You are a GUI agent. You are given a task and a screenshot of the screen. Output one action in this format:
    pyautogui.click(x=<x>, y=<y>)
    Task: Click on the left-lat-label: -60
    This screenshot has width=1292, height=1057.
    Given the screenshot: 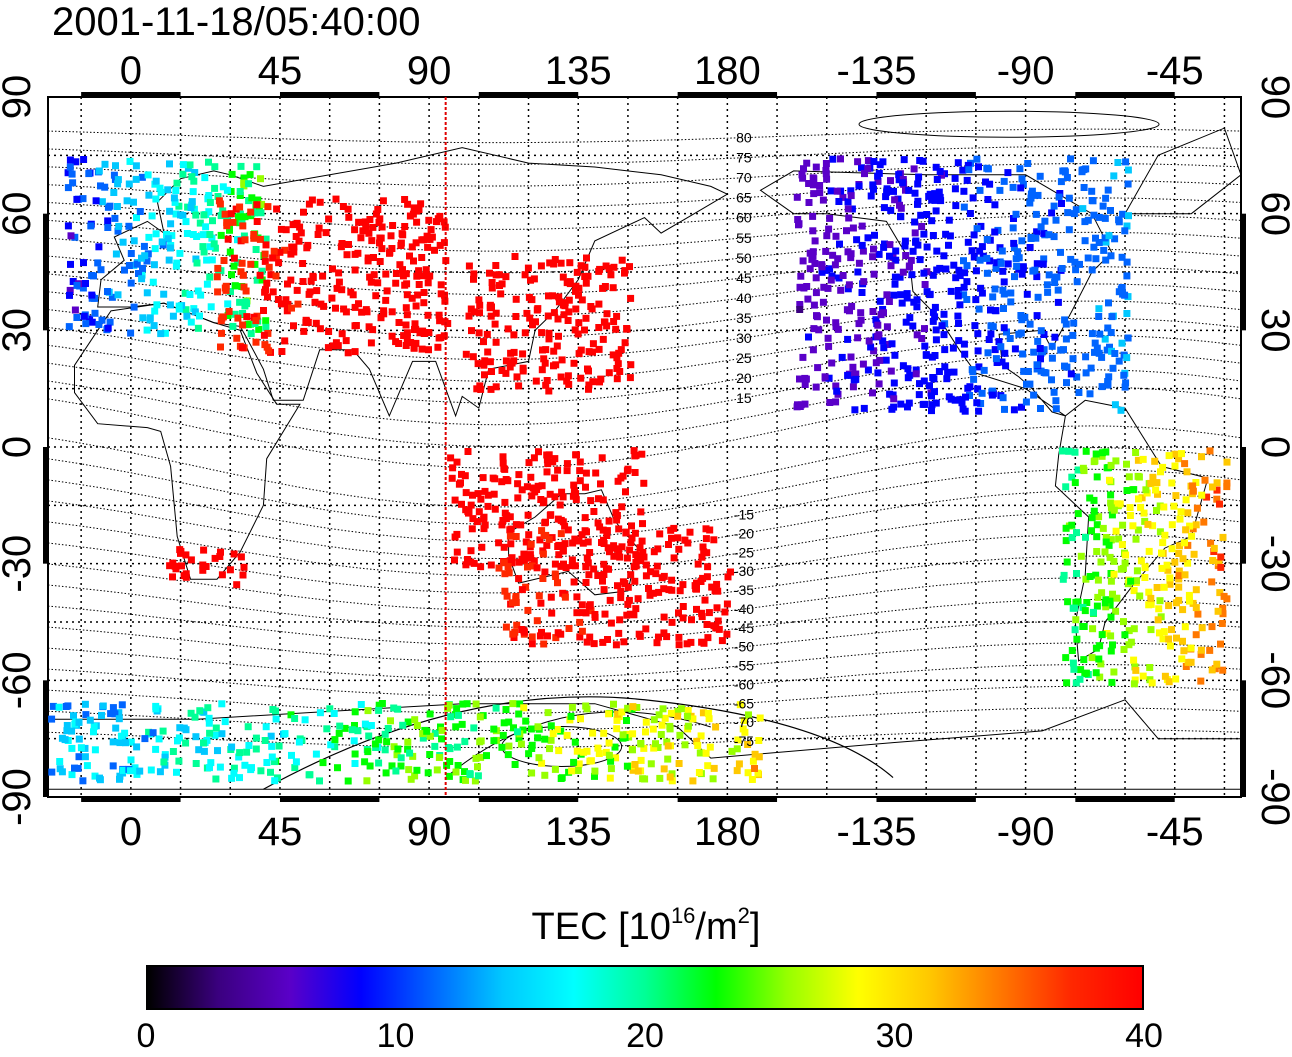 What is the action you would take?
    pyautogui.click(x=19, y=680)
    